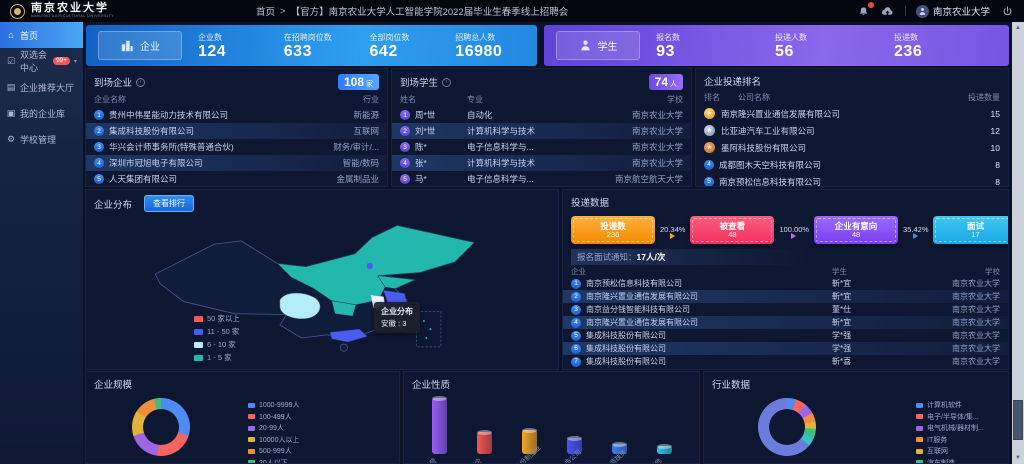  I want to click on sidebar-item-label: 双选会中心, so click(34, 61).